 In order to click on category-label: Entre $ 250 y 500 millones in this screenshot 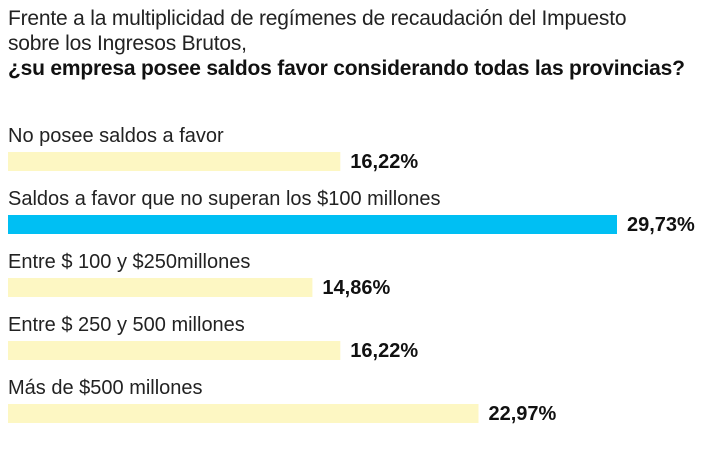, I will do `click(126, 325)`.